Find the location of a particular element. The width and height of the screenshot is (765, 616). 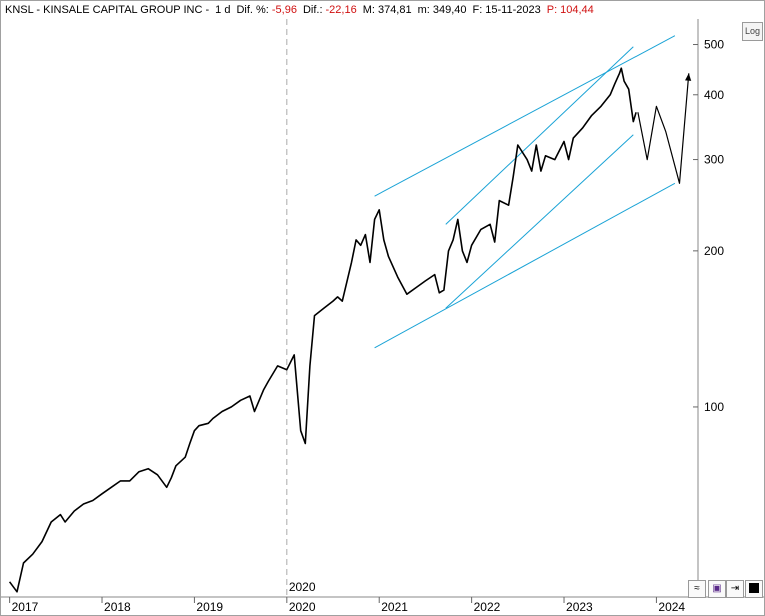

x-axis: 2017 2018 2019 2020 2021 2022 2023 2024 is located at coordinates (347, 605).